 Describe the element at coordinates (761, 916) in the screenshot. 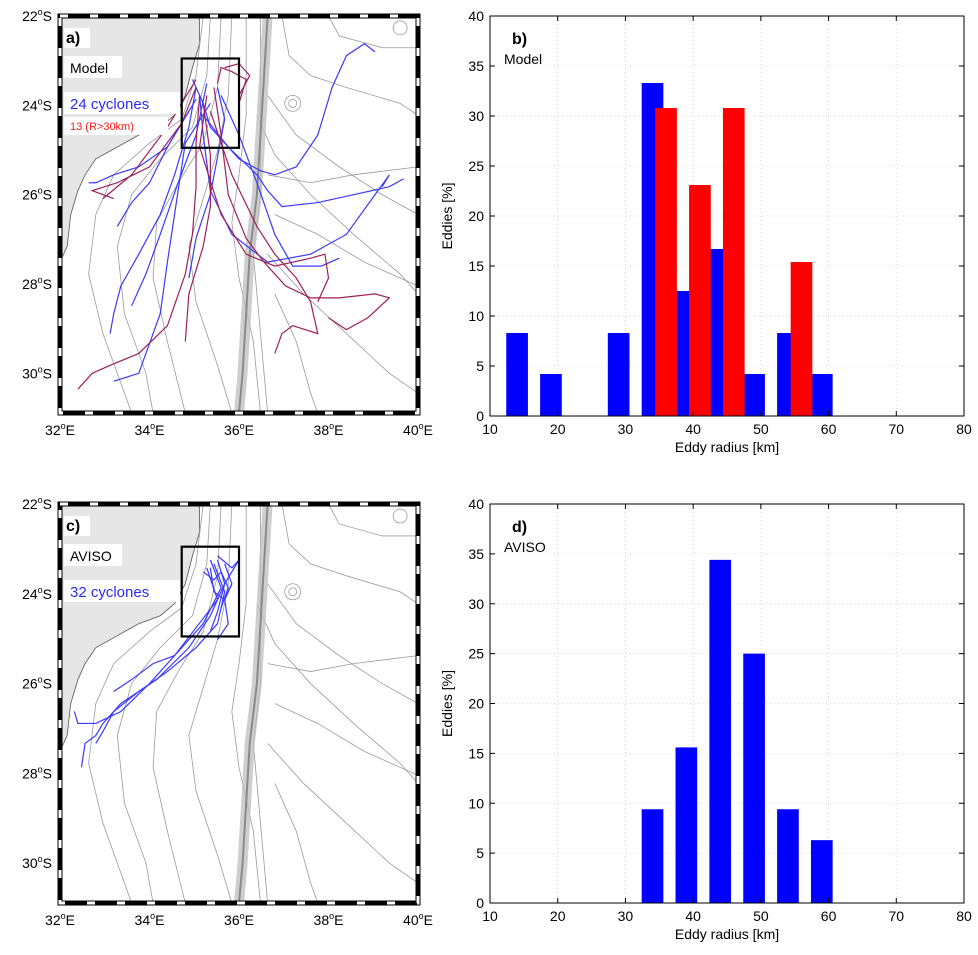

I see `x-tick-label: 50` at that location.